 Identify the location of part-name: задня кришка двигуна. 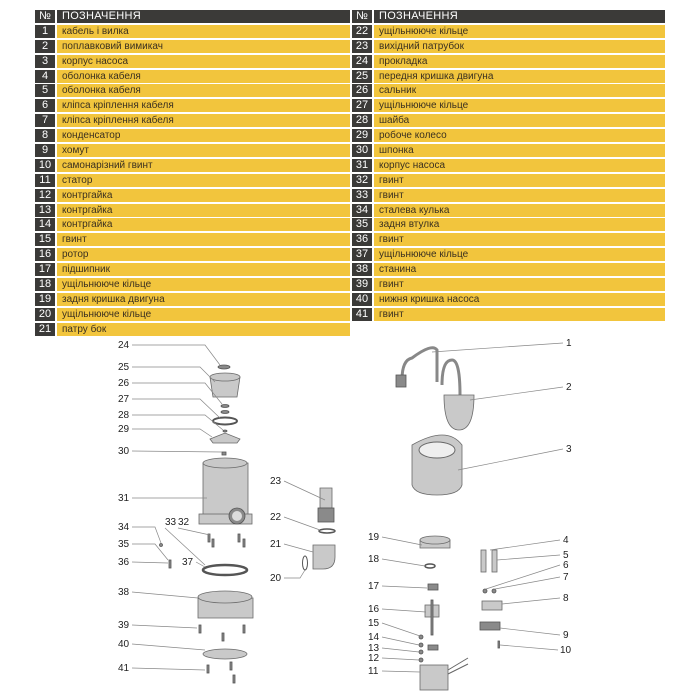
(203, 299).